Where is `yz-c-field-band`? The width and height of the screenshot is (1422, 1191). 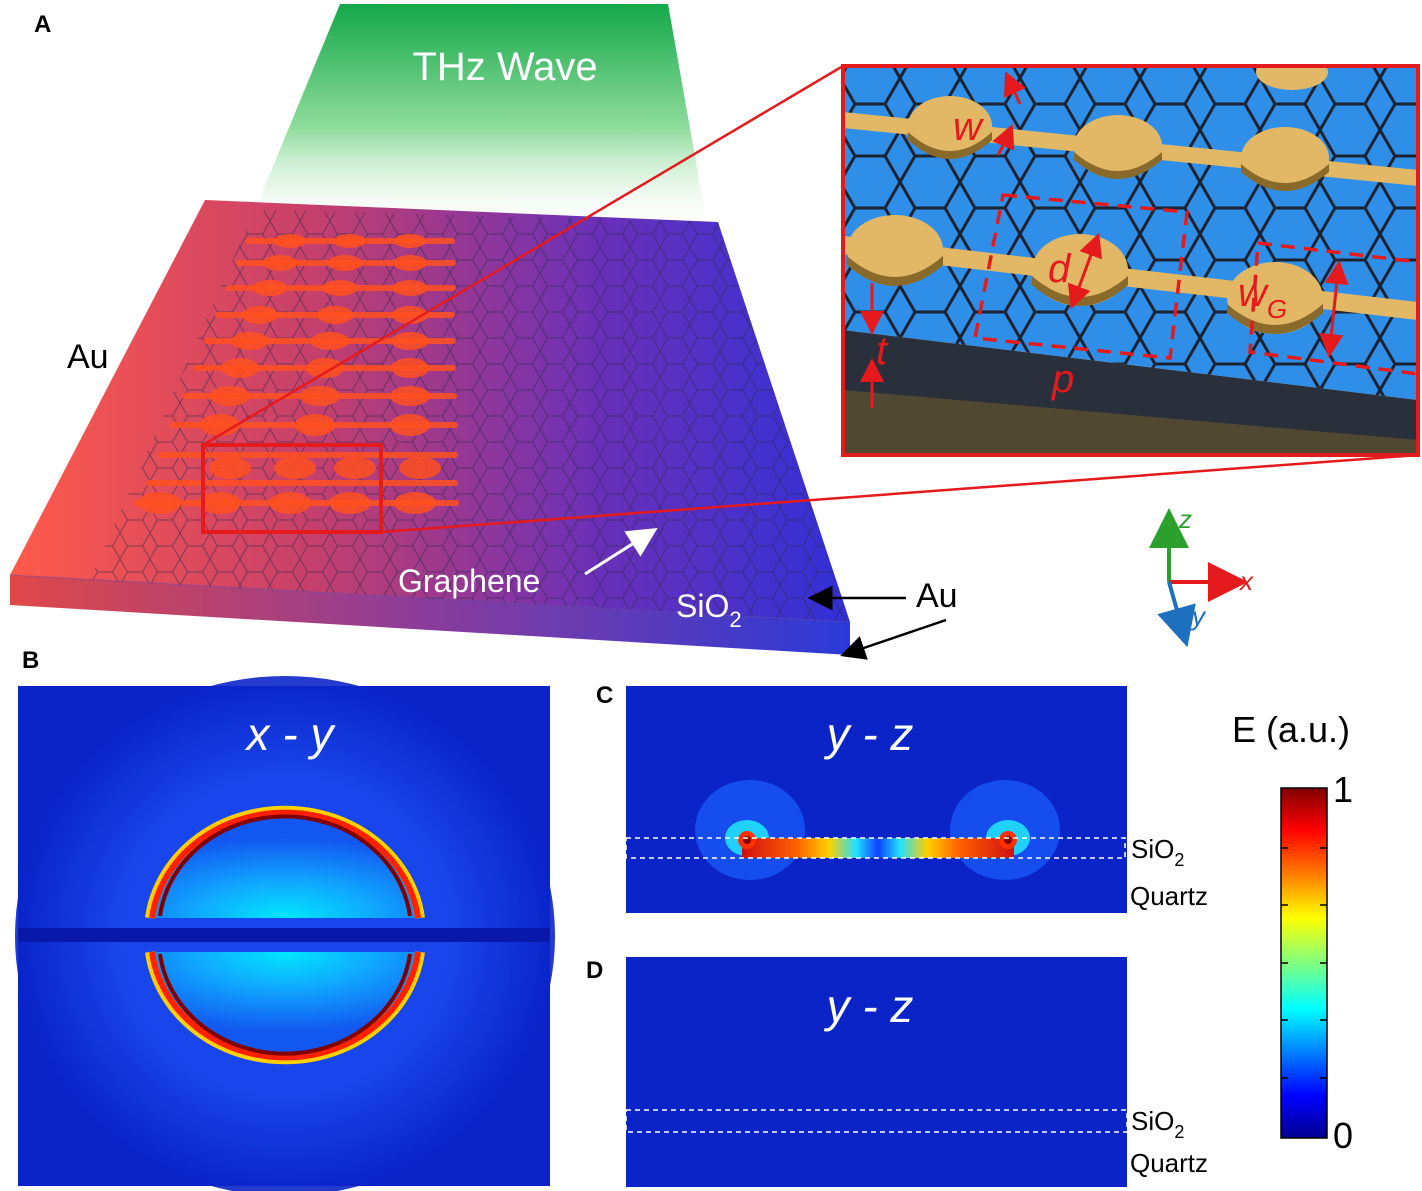
yz-c-field-band is located at coordinates (878, 848).